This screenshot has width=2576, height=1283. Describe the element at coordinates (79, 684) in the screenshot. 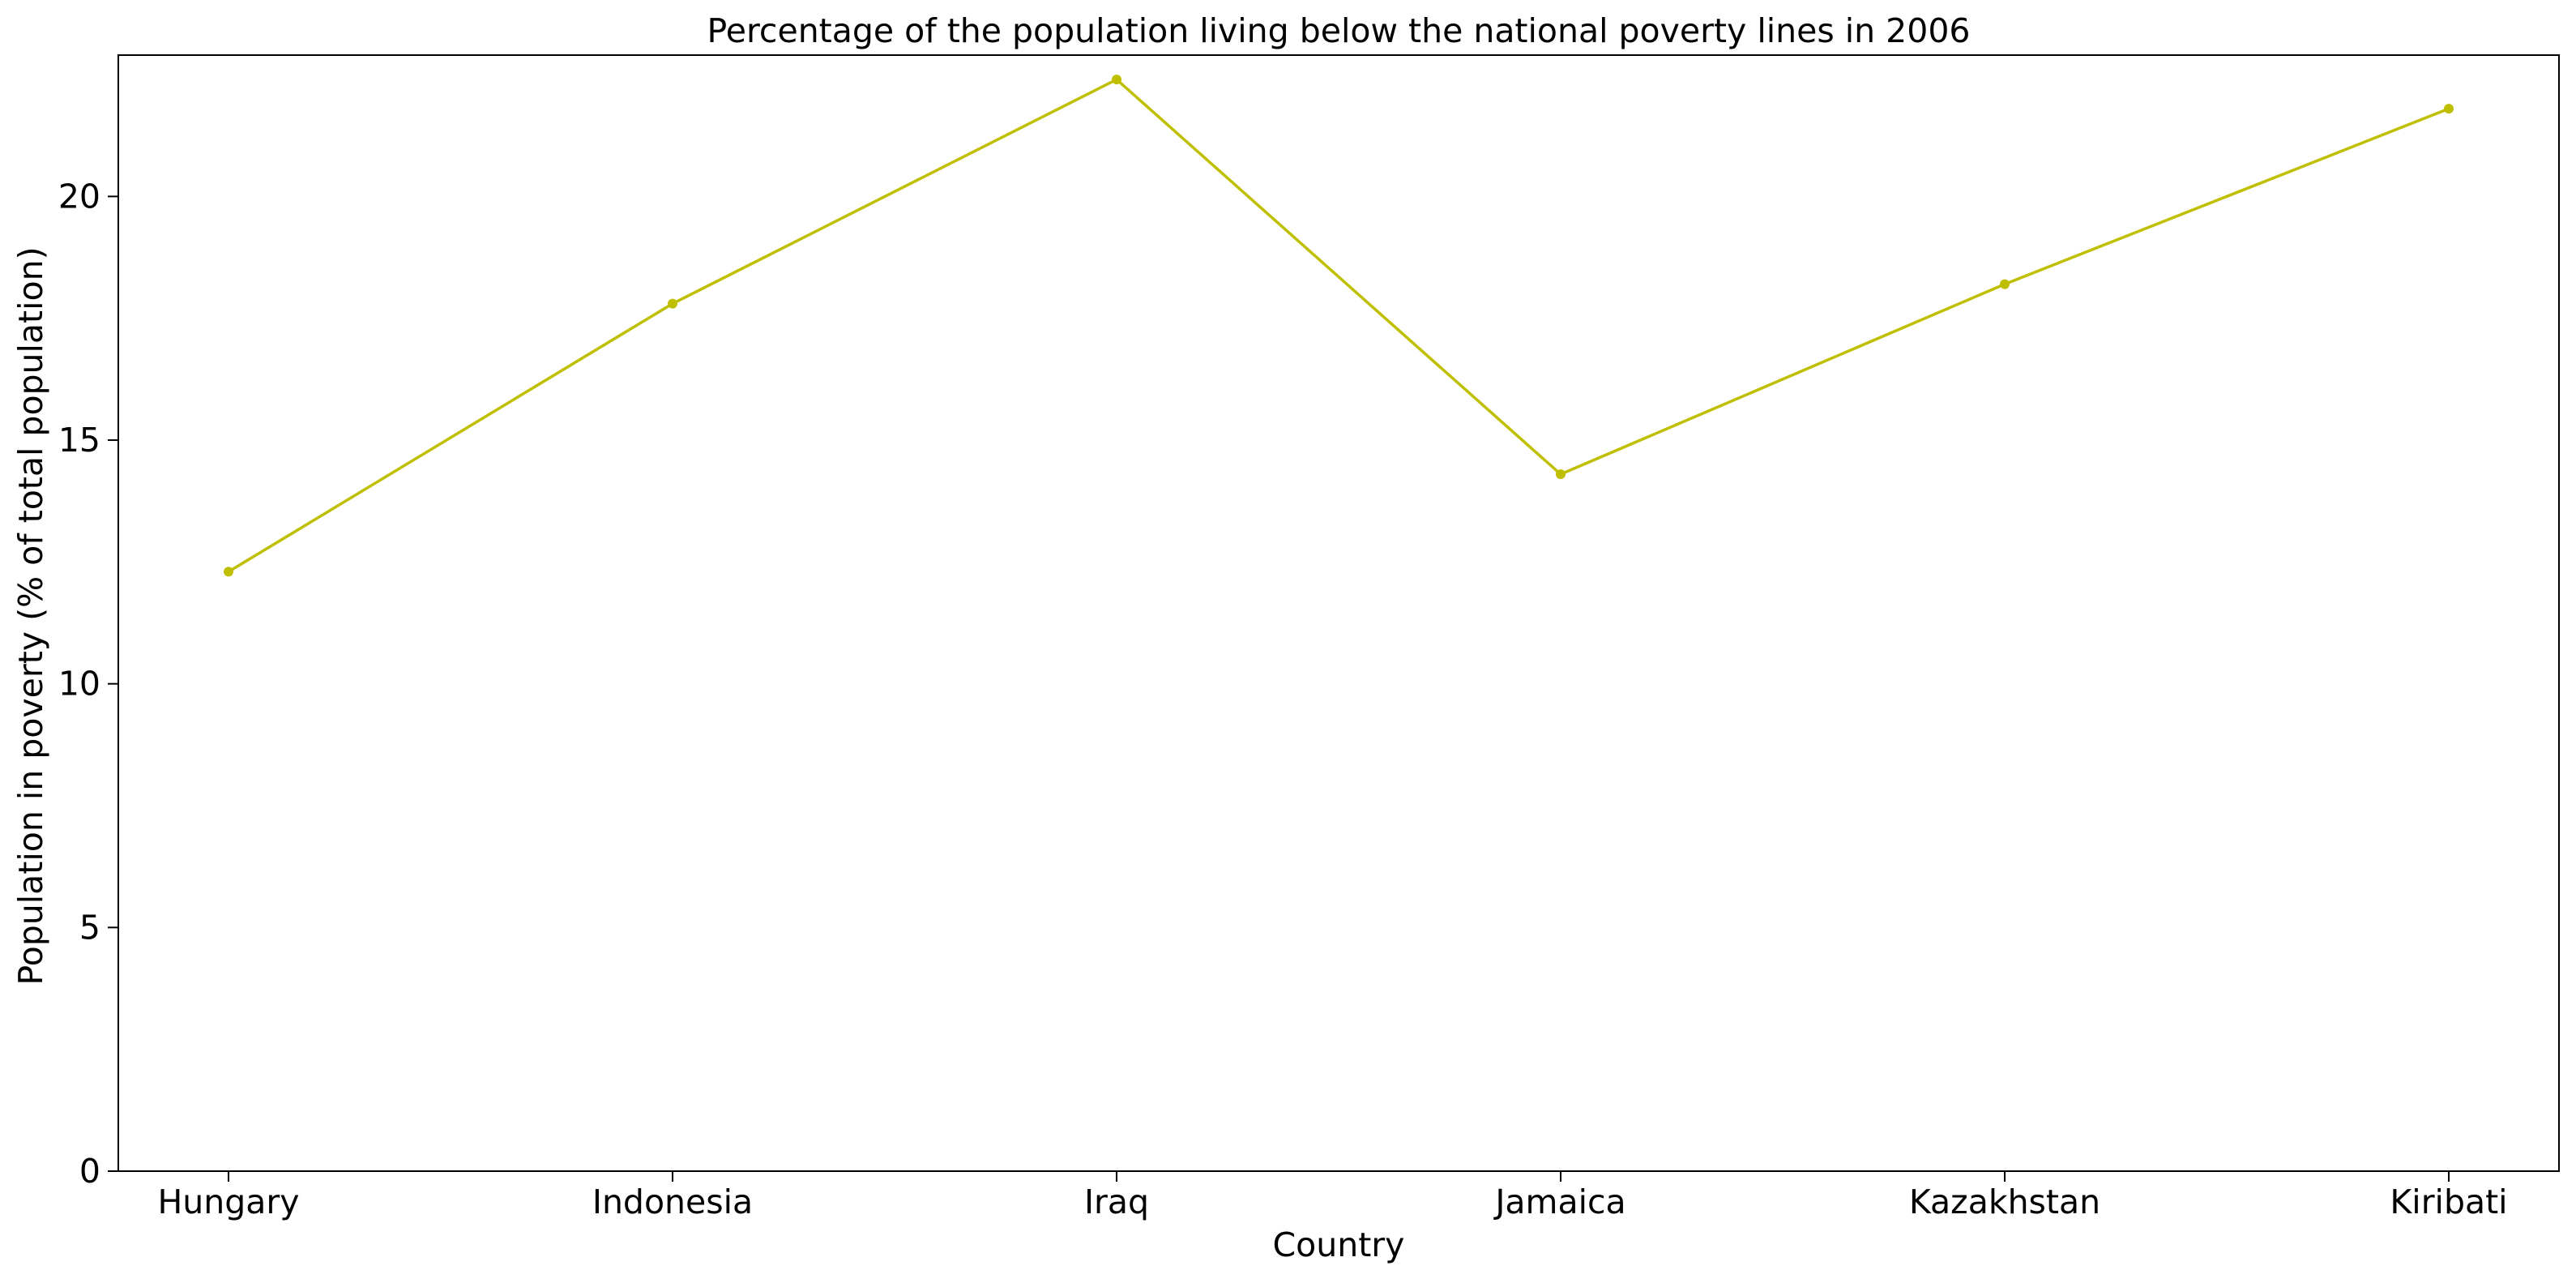

I see `y-tick-label: 10` at that location.